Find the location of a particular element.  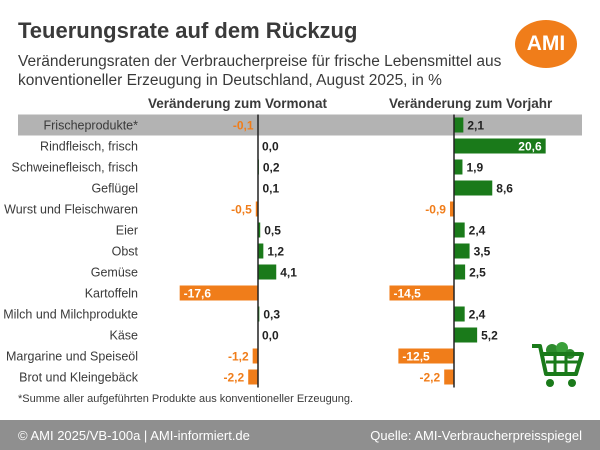

category-label: Wurst und Fleischwaren is located at coordinates (71, 210).